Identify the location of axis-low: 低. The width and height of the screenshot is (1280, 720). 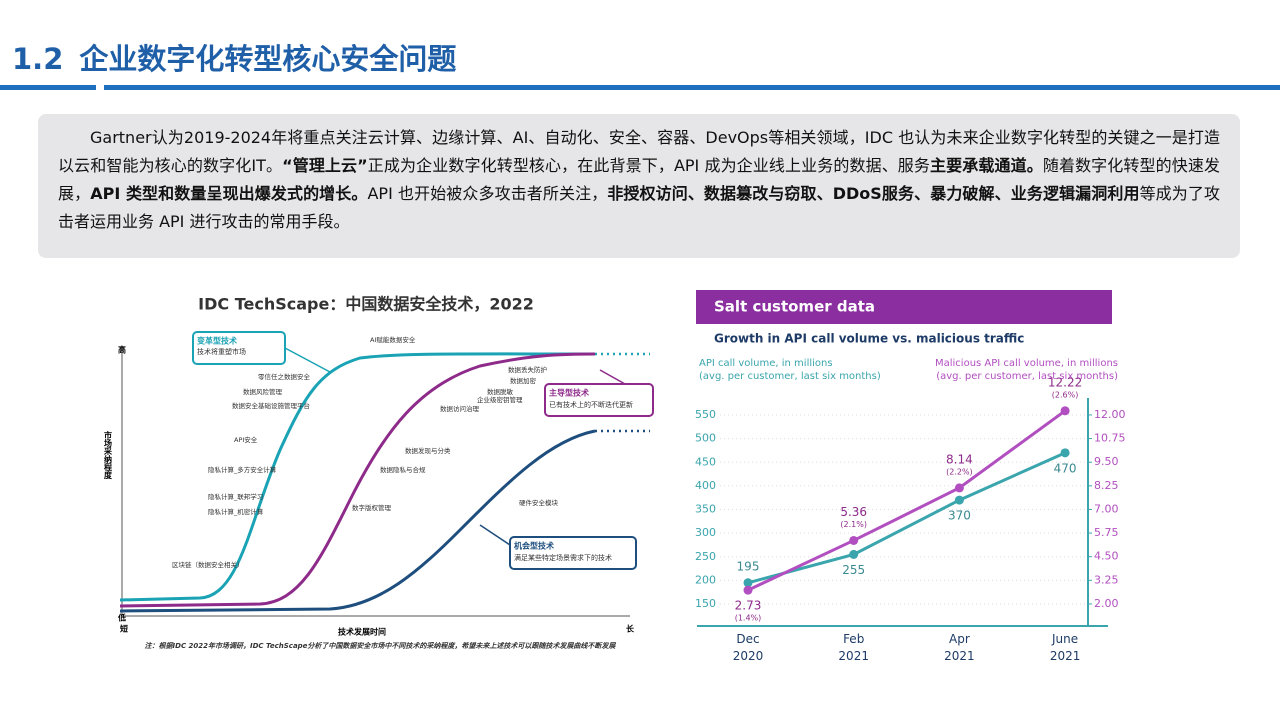
(121, 618).